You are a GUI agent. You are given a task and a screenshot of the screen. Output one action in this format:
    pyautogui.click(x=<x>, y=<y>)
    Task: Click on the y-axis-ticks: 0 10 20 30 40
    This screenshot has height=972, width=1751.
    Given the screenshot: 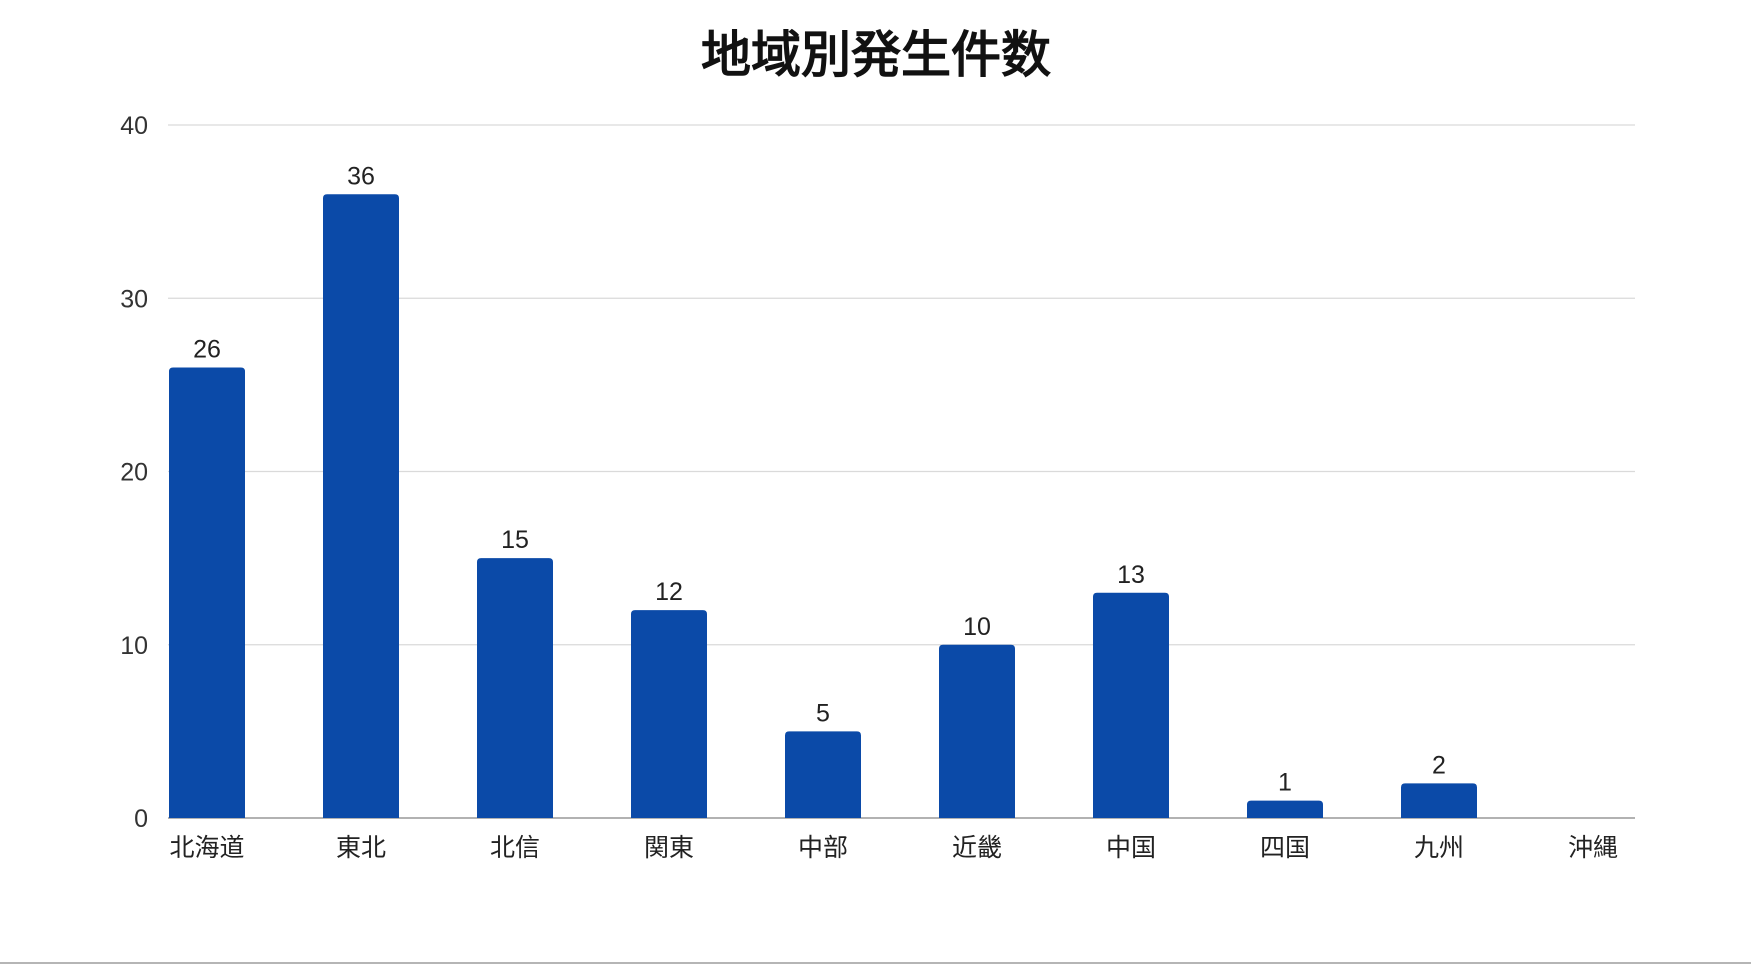 What is the action you would take?
    pyautogui.click(x=134, y=472)
    